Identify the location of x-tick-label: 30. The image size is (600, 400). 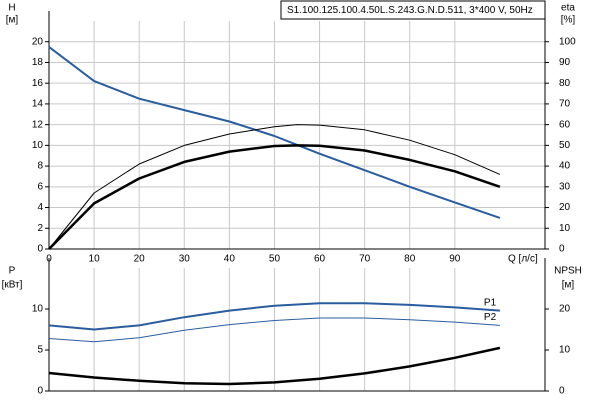
(185, 259).